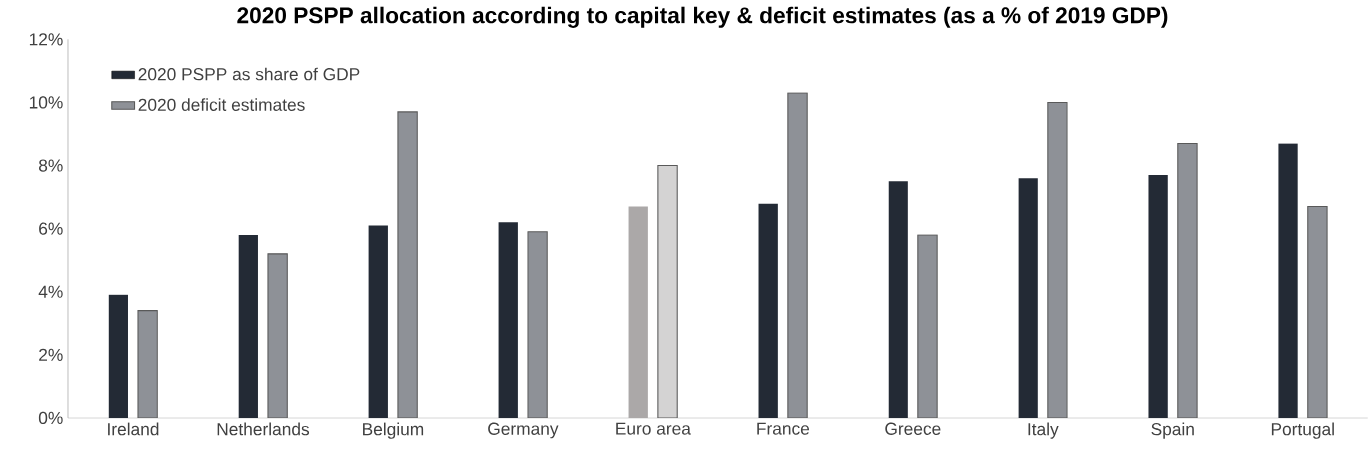 Image resolution: width=1368 pixels, height=458 pixels. Describe the element at coordinates (1172, 430) in the screenshot. I see `x-tick-label: Spain` at that location.